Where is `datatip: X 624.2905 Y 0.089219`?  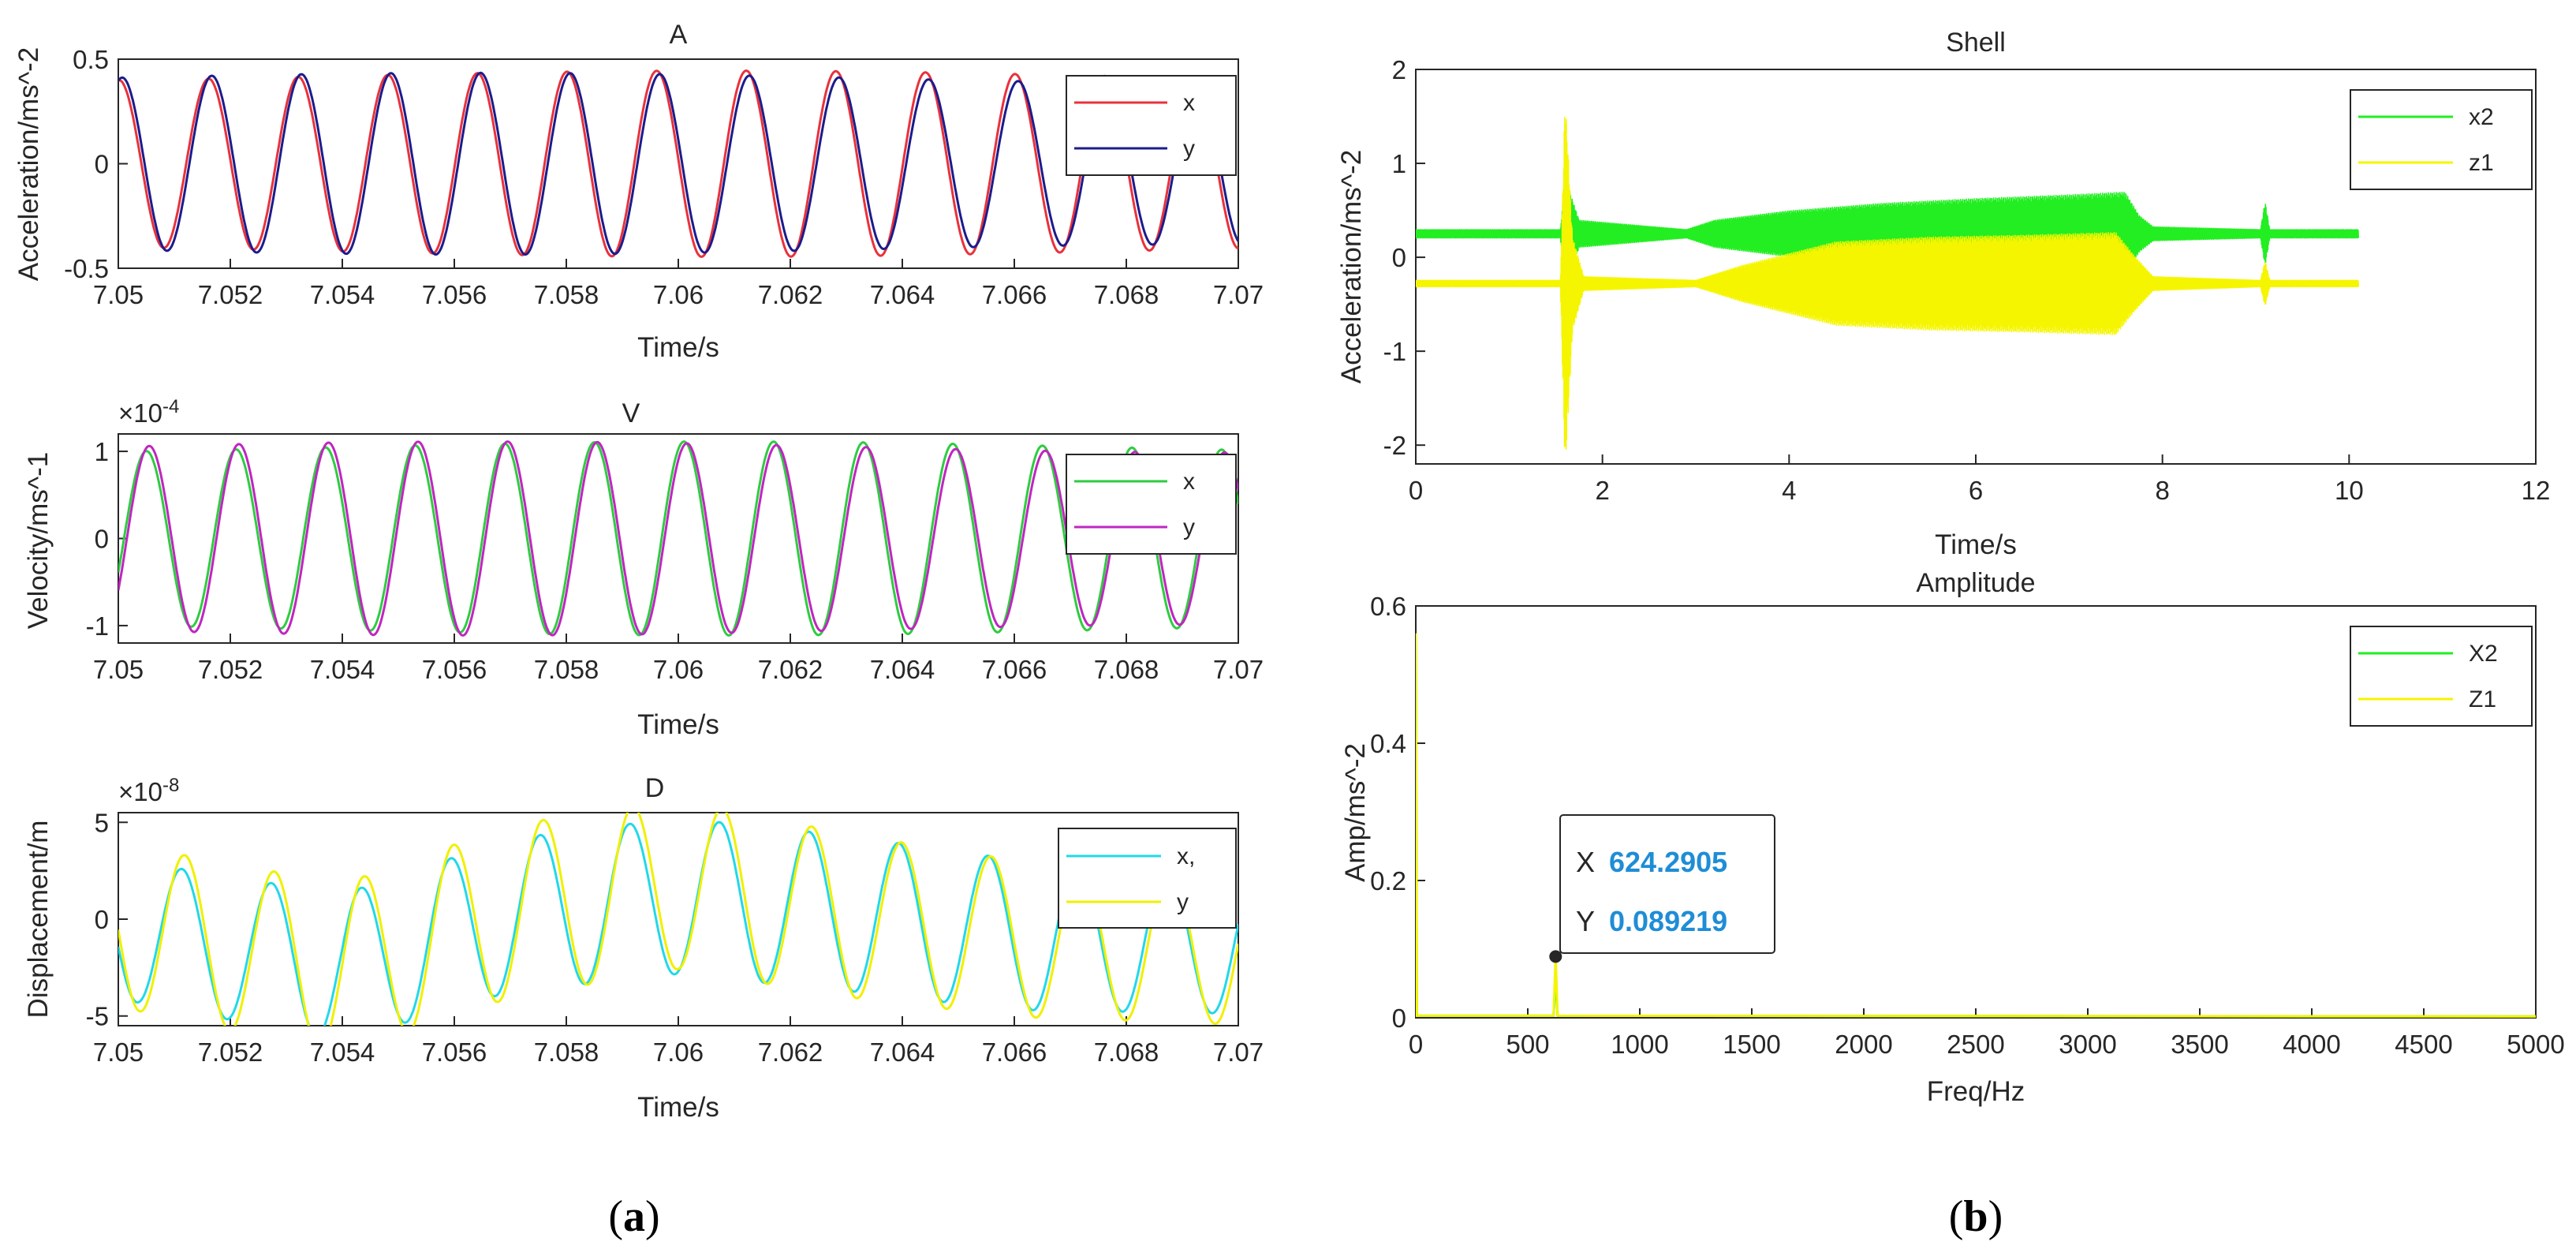
datatip: X 624.2905 Y 0.089219 is located at coordinates (1662, 888).